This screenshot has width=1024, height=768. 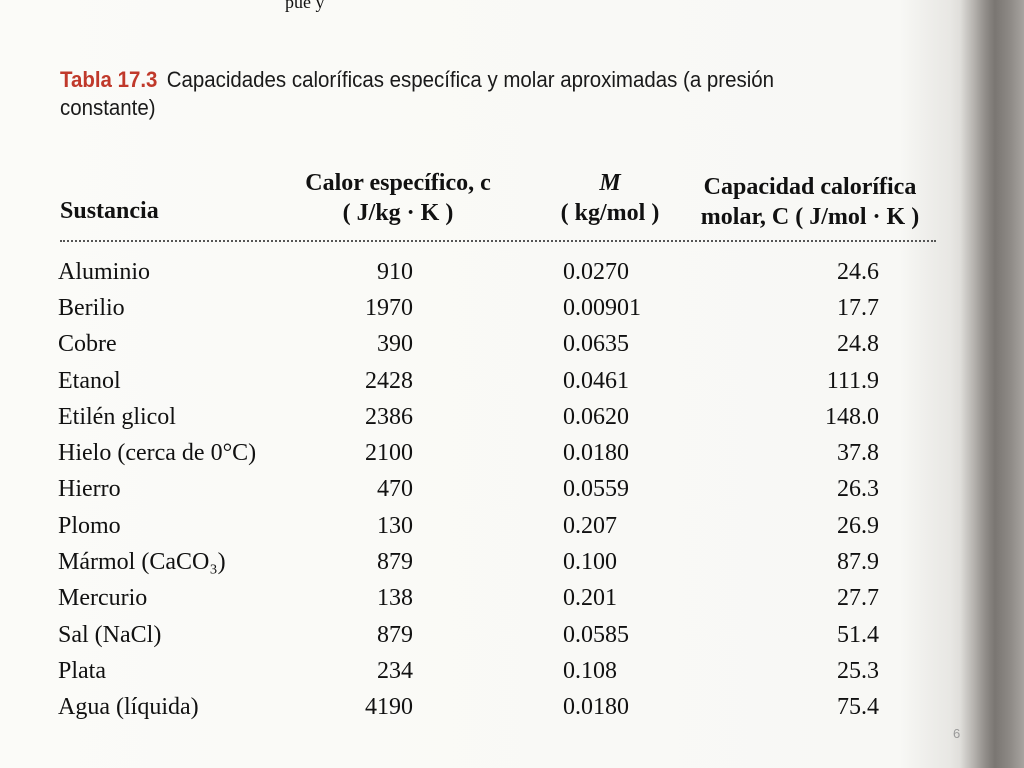 I want to click on cell-substance: Etilén glicol, so click(x=117, y=416).